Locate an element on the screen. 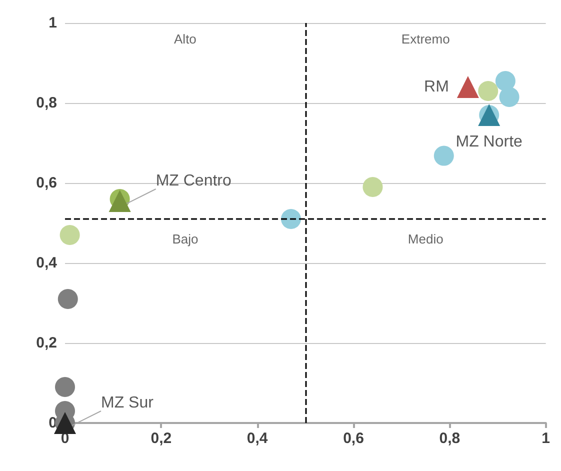 This screenshot has height=471, width=561. series-label: MZ Norte is located at coordinates (489, 142).